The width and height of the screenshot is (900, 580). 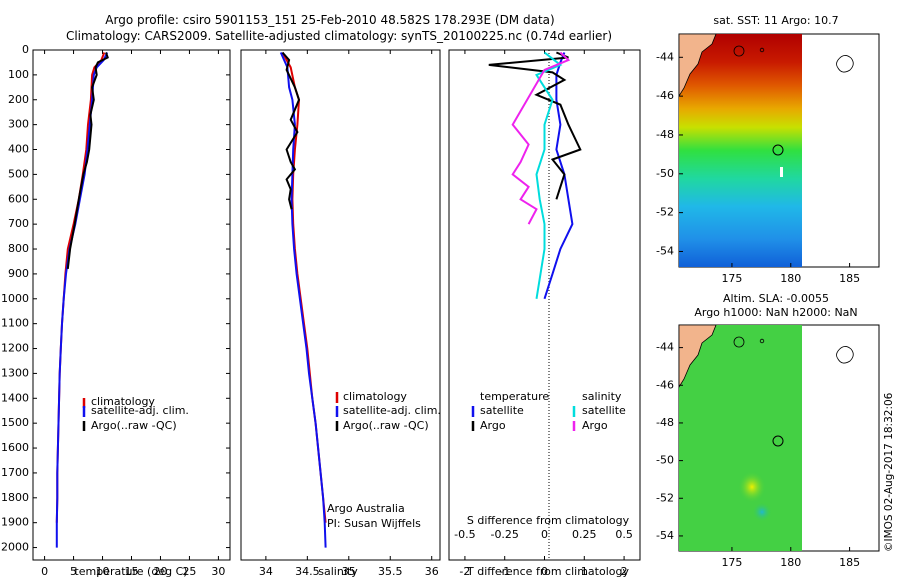 I want to click on depth-tick-label: 300, so click(x=18, y=124).